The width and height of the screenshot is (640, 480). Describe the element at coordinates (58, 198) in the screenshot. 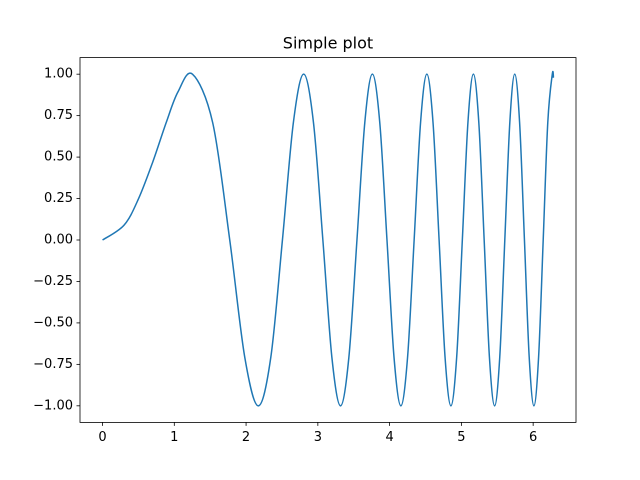

I see `y-tick-label: 0.25` at that location.